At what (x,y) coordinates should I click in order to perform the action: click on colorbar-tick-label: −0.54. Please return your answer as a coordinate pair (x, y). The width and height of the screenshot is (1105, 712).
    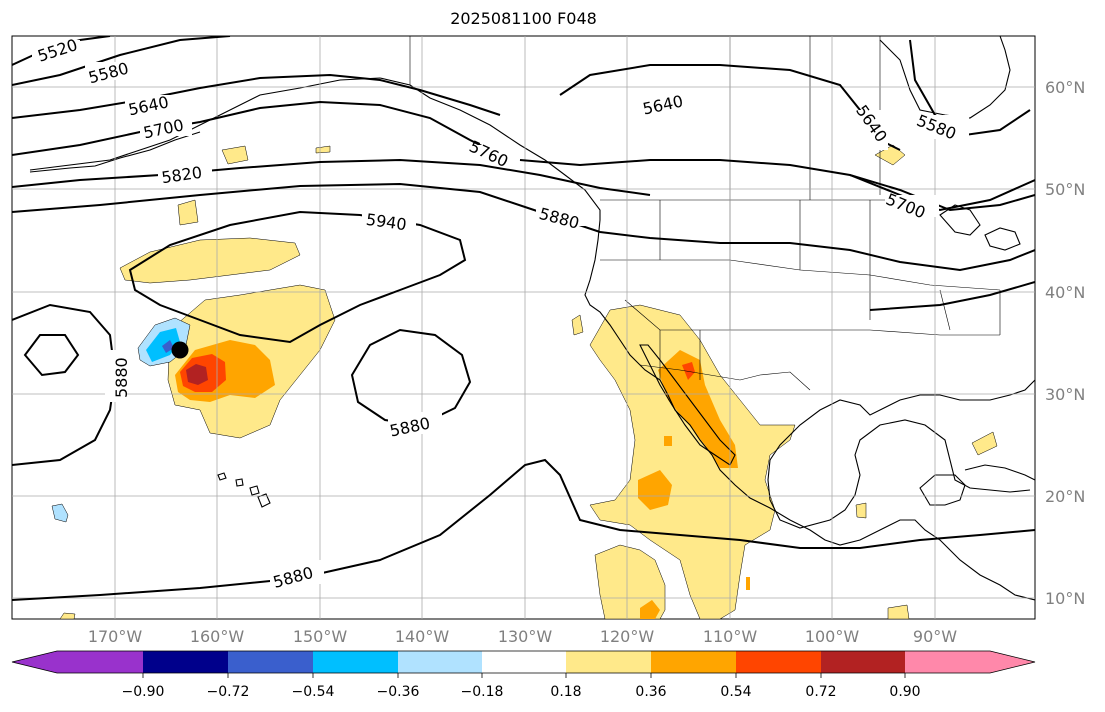
    Looking at the image, I should click on (313, 692).